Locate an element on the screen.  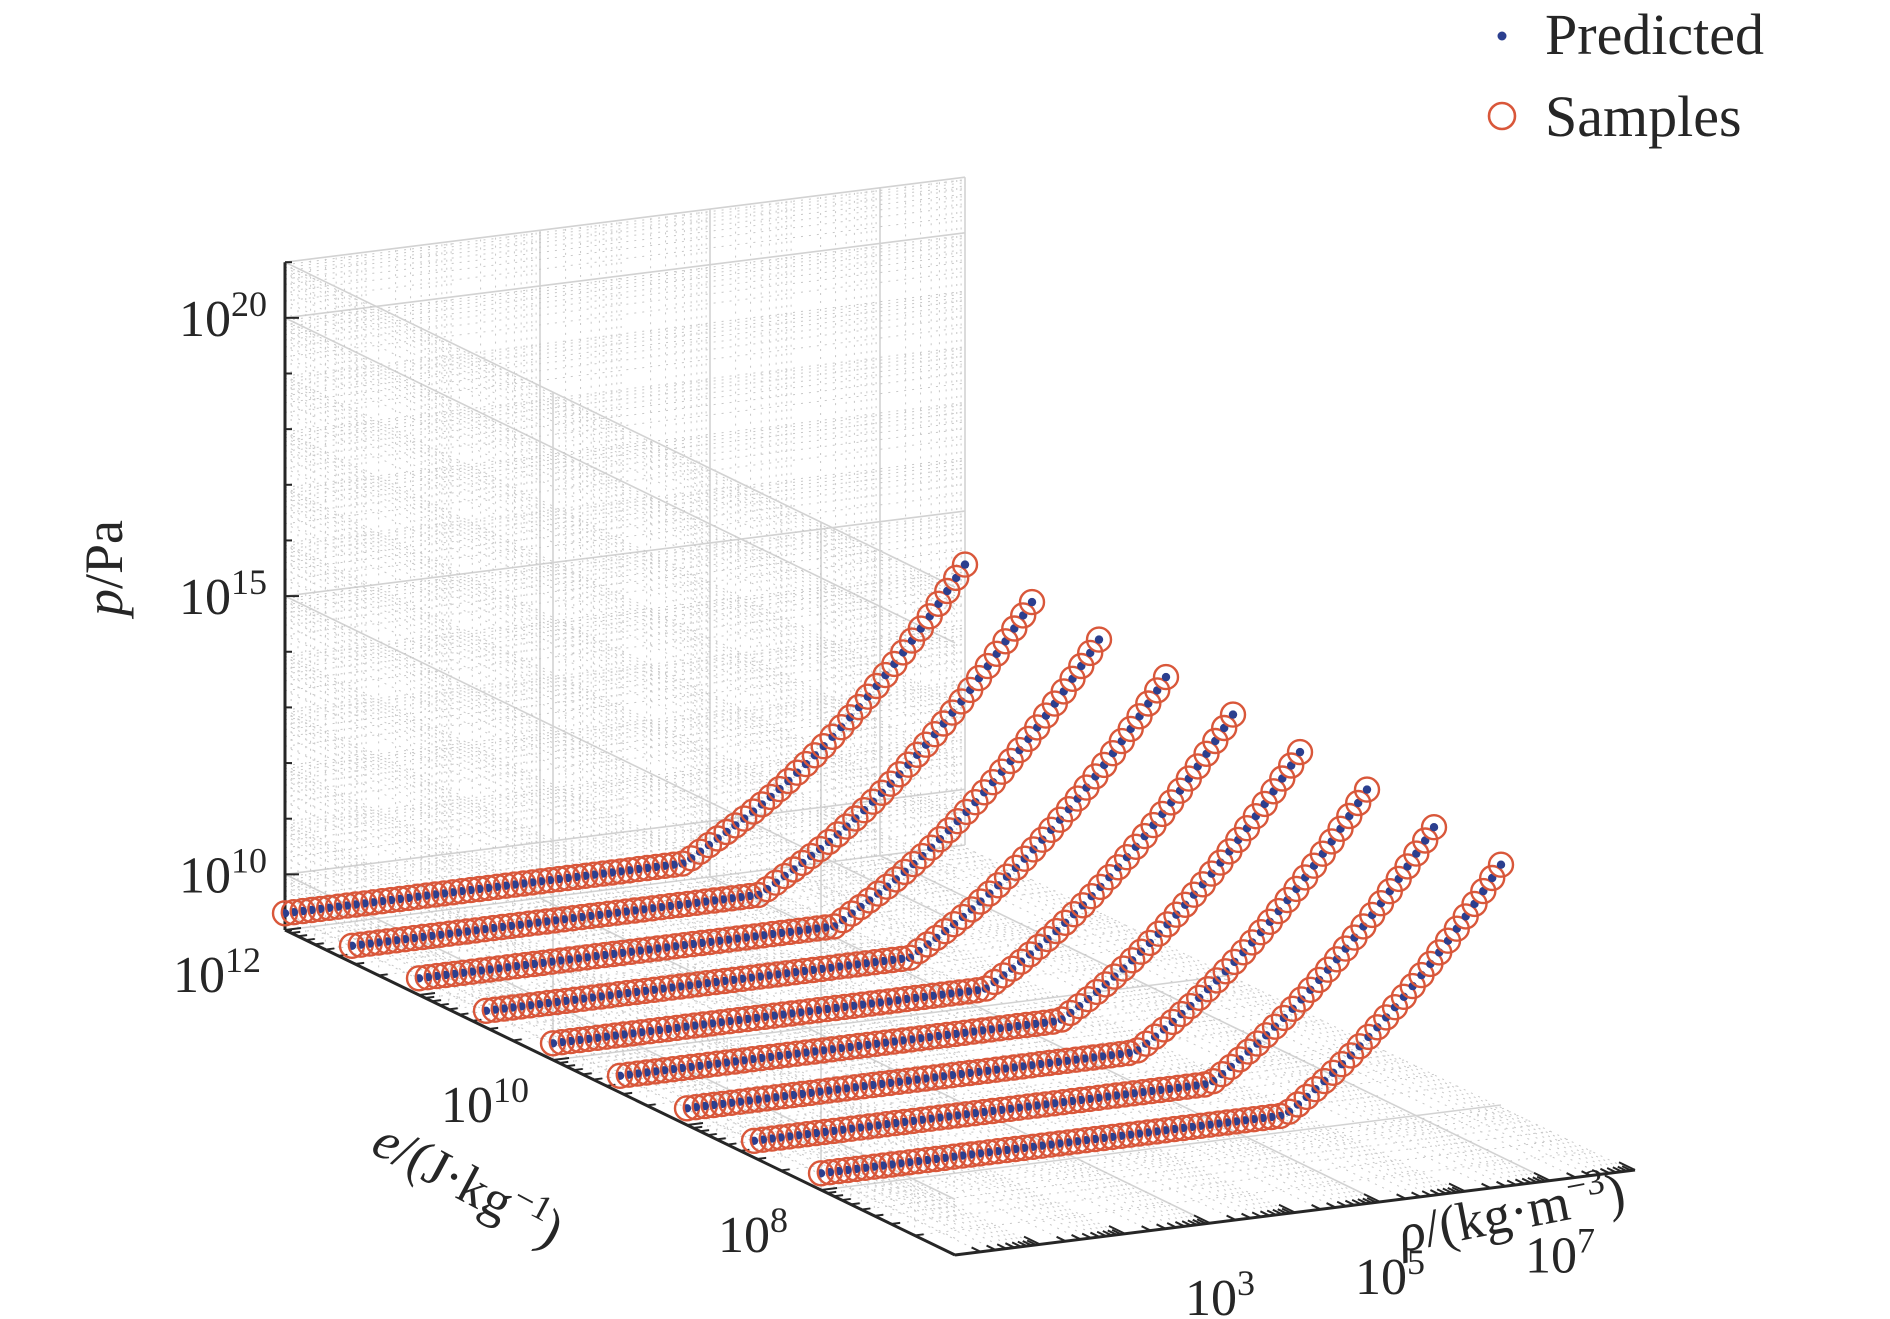
legend-predicted-marker is located at coordinates (1502, 36).